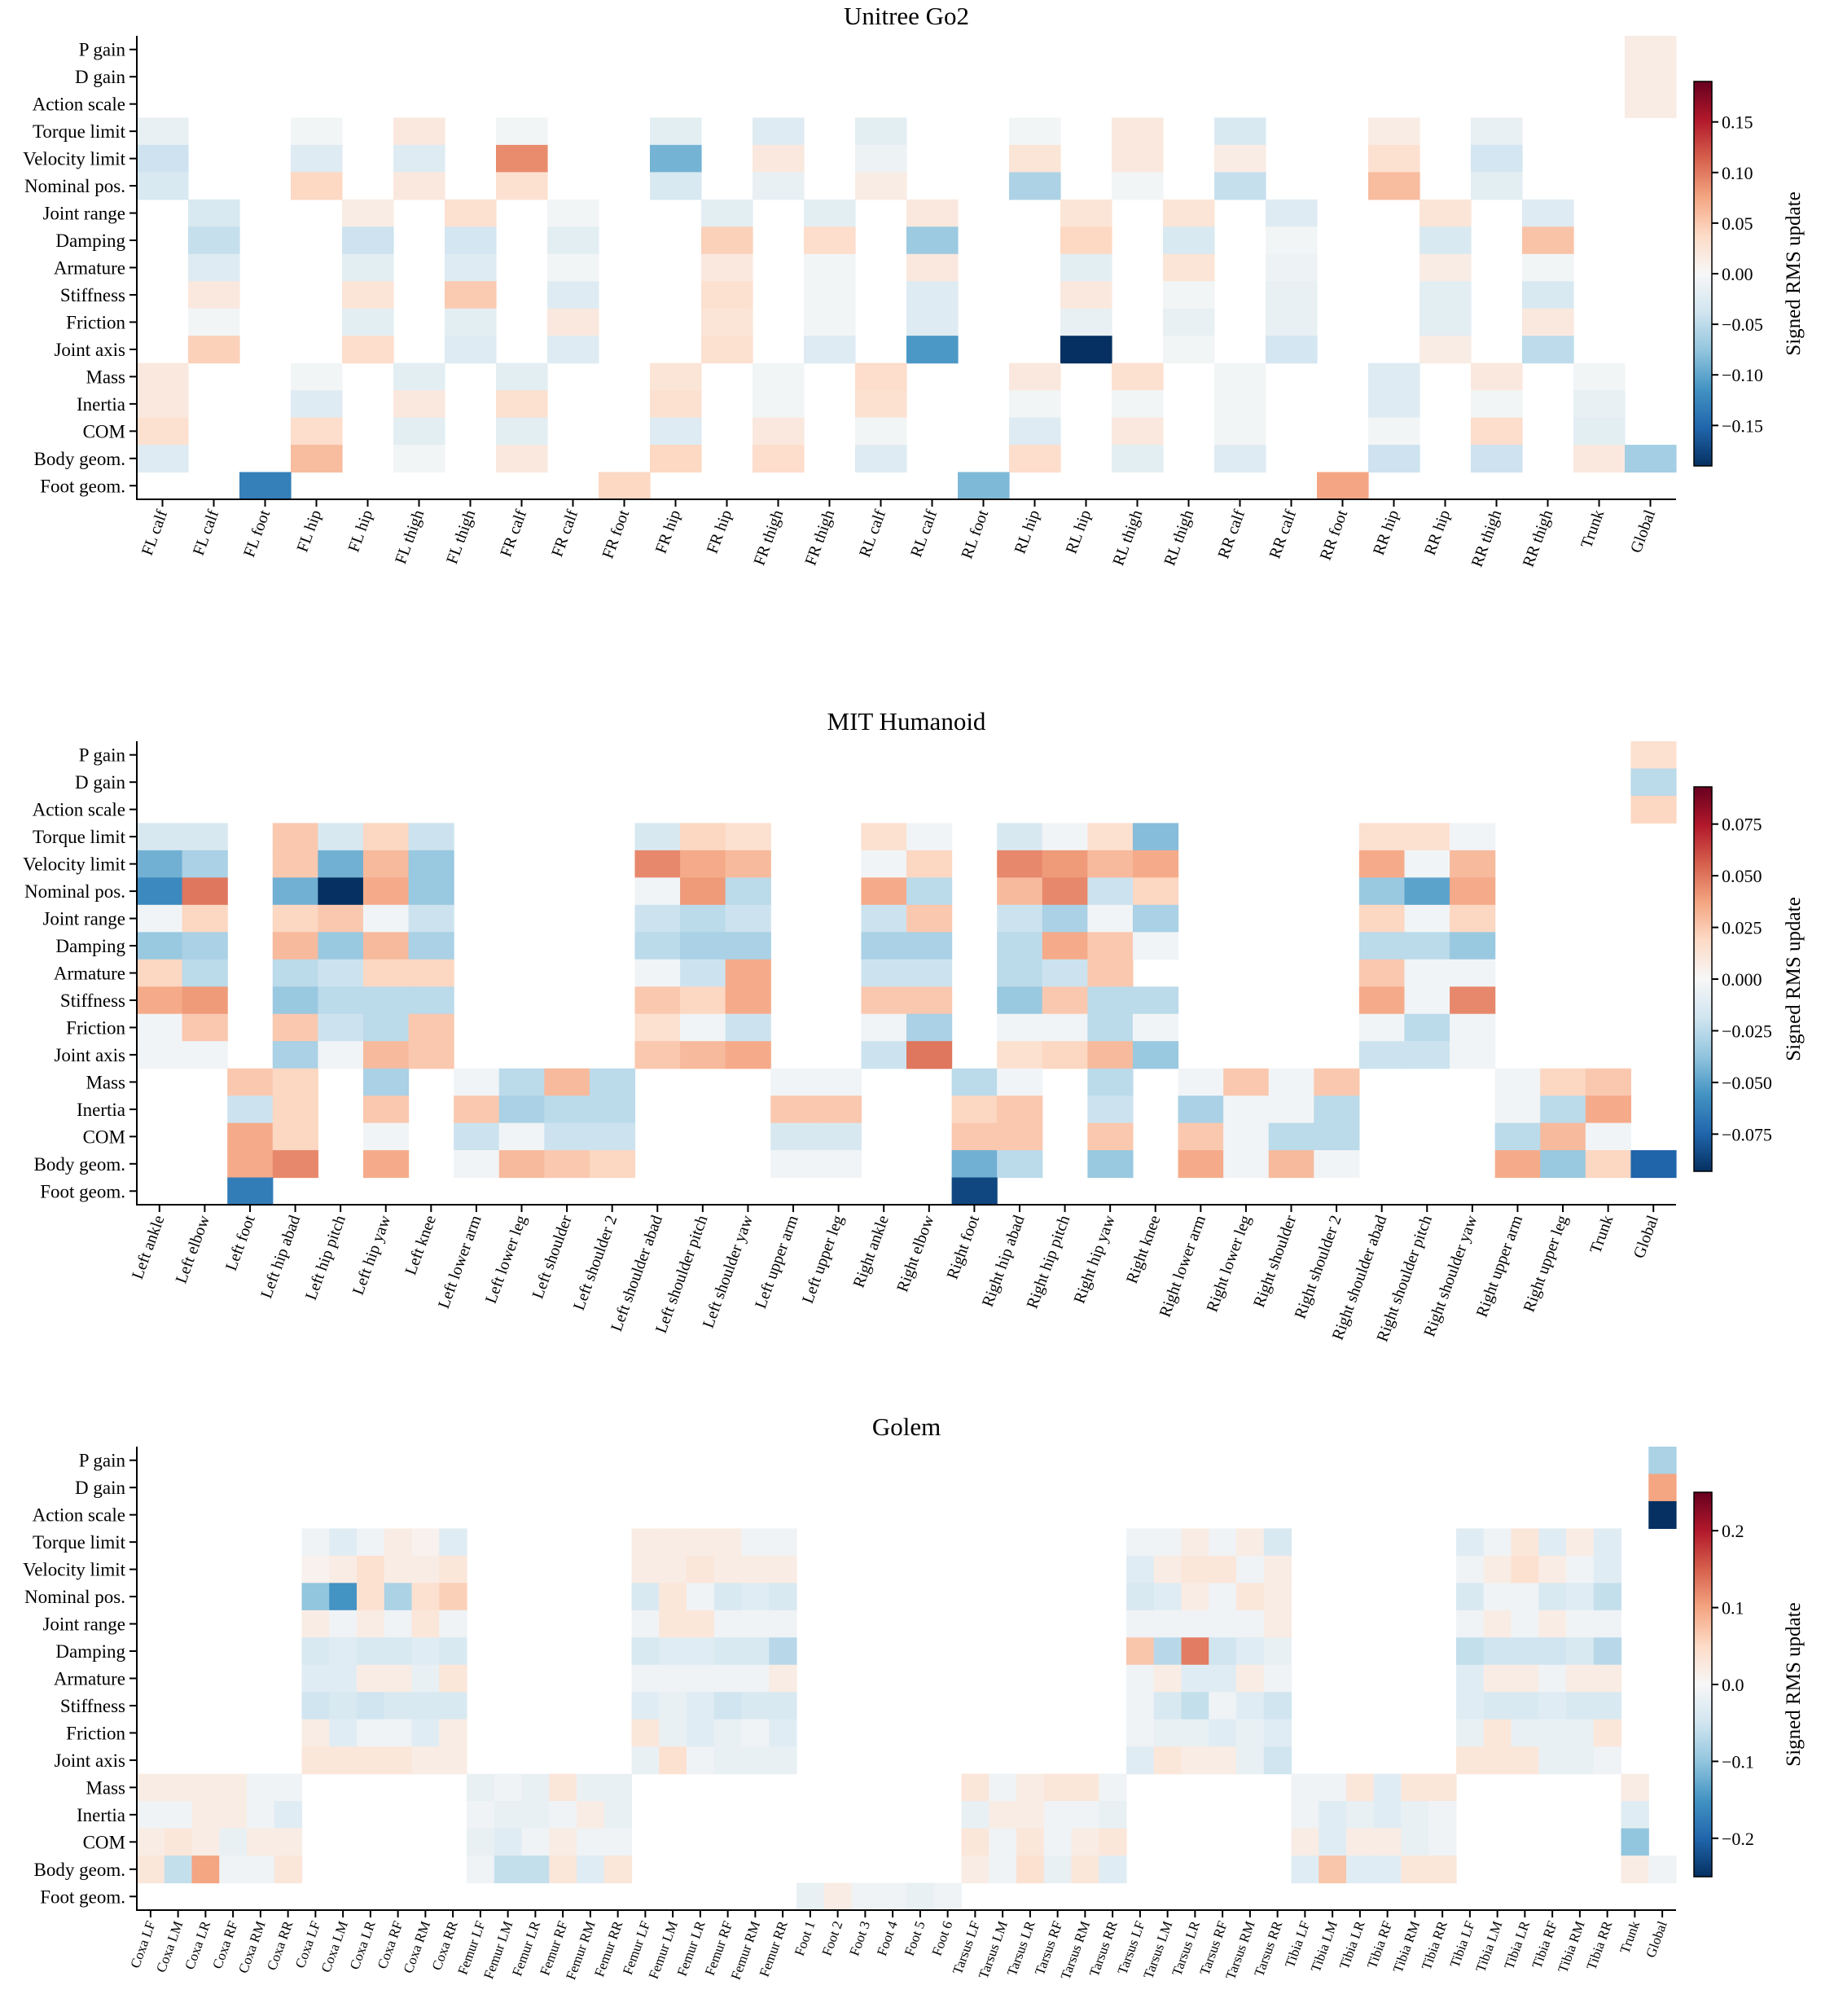 The width and height of the screenshot is (1821, 2016). What do you see at coordinates (79, 837) in the screenshot?
I see `row-label: Torque limit` at bounding box center [79, 837].